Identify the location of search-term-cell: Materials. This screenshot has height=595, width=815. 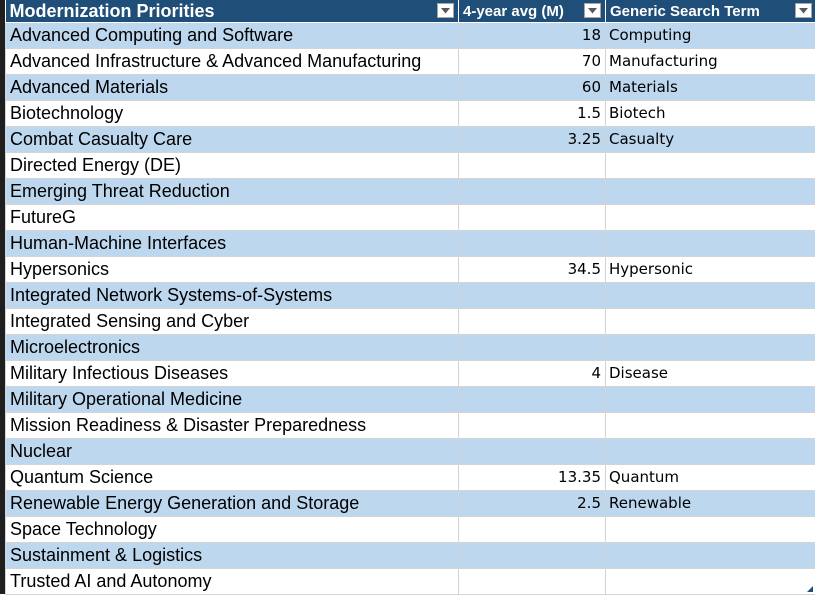
(710, 87).